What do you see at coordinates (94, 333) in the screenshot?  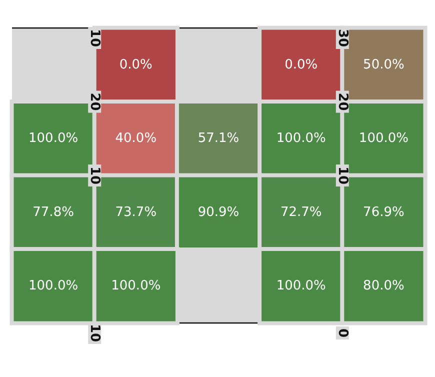 I see `text: 10` at bounding box center [94, 333].